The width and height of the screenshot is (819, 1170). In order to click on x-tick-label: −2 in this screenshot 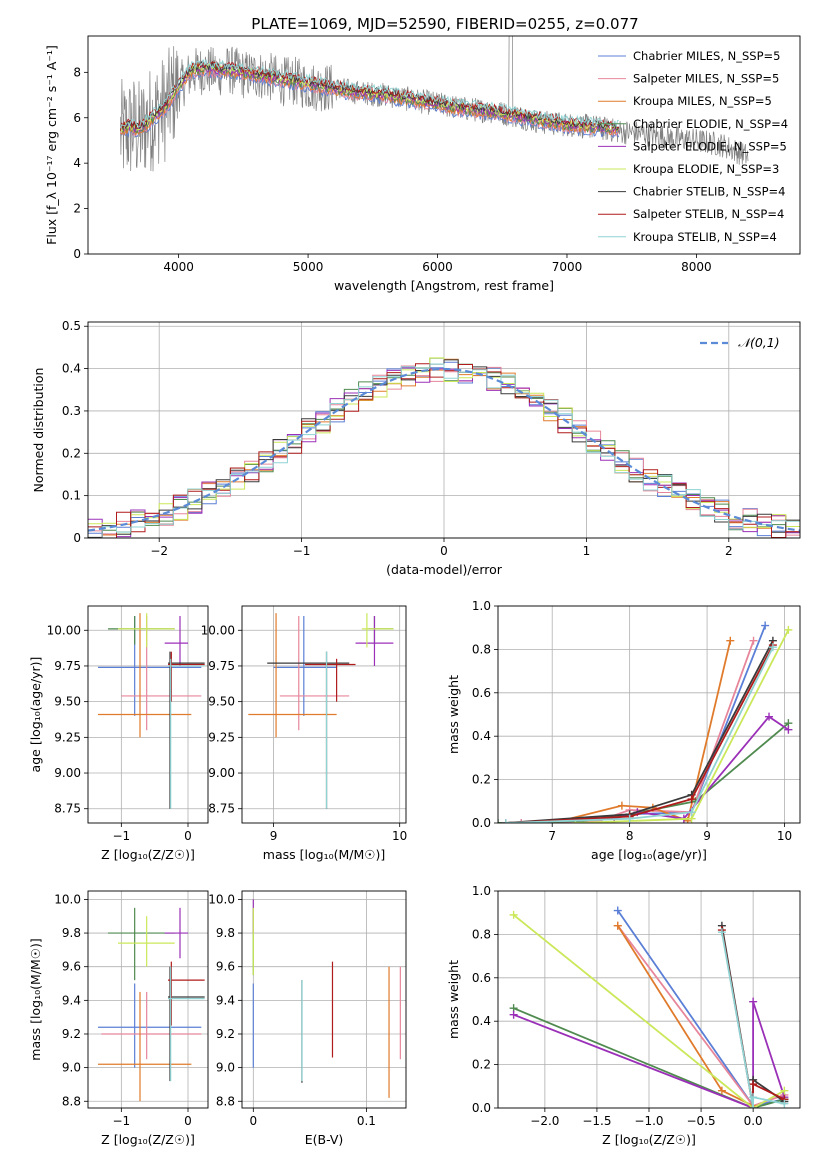, I will do `click(159, 551)`.